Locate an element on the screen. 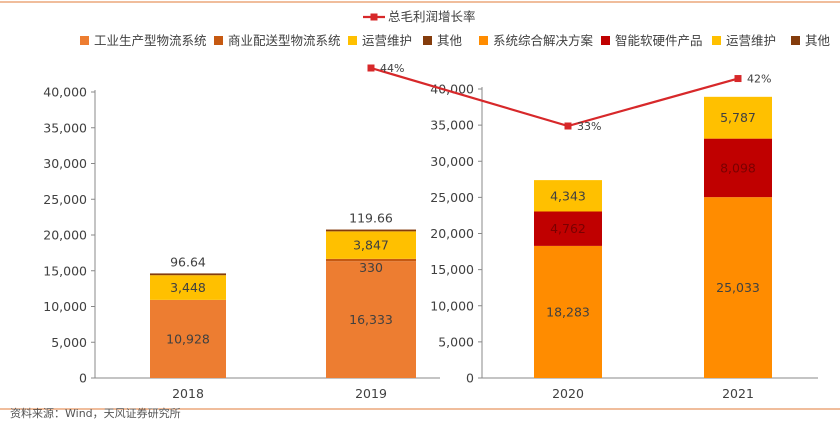 The image size is (840, 421). data-label: 18,283 is located at coordinates (568, 311).